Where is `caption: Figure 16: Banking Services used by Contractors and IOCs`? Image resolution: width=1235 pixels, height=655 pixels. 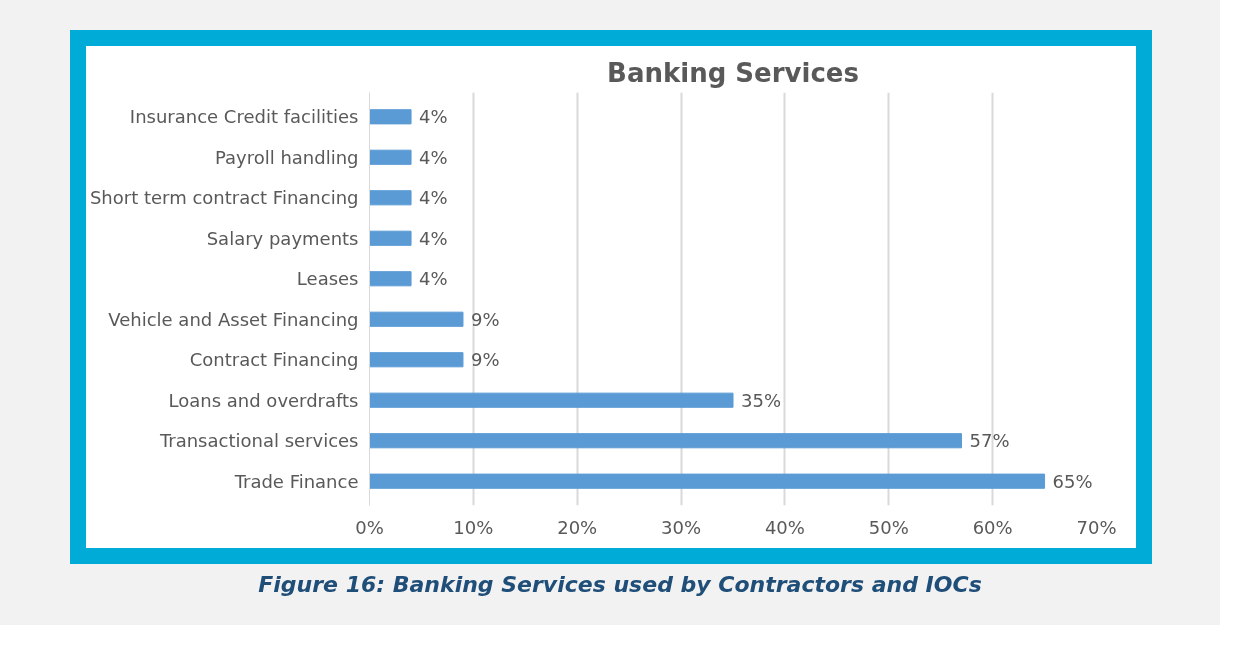 caption: Figure 16: Banking Services used by Contractors and IOCs is located at coordinates (620, 585).